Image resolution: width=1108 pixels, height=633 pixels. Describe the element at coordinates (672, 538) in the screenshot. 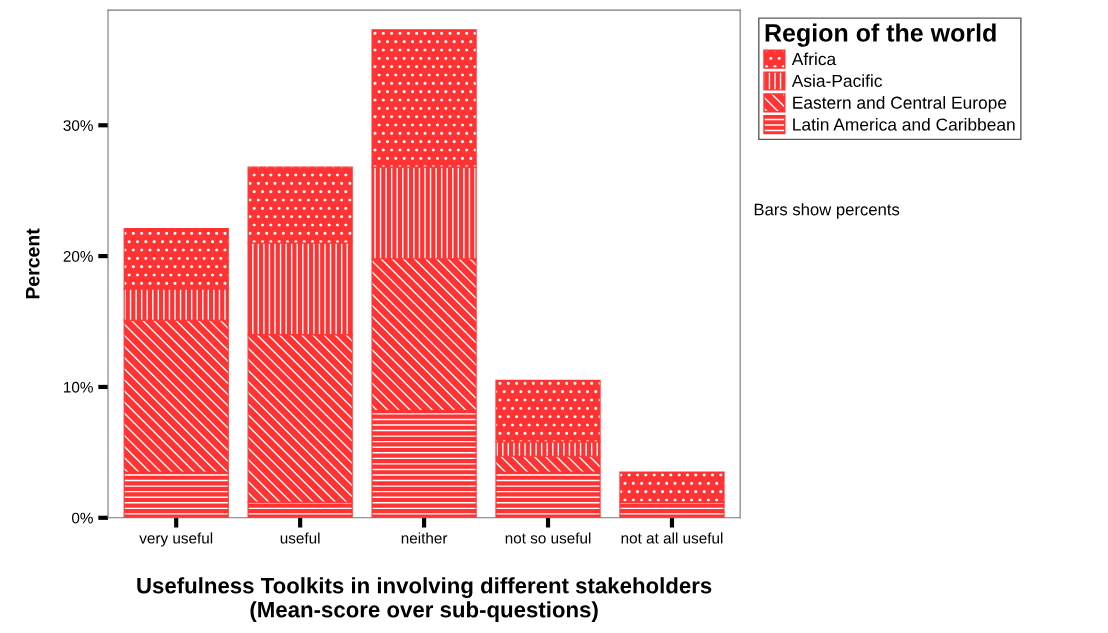

I see `x-tick-label: not at all useful` at that location.